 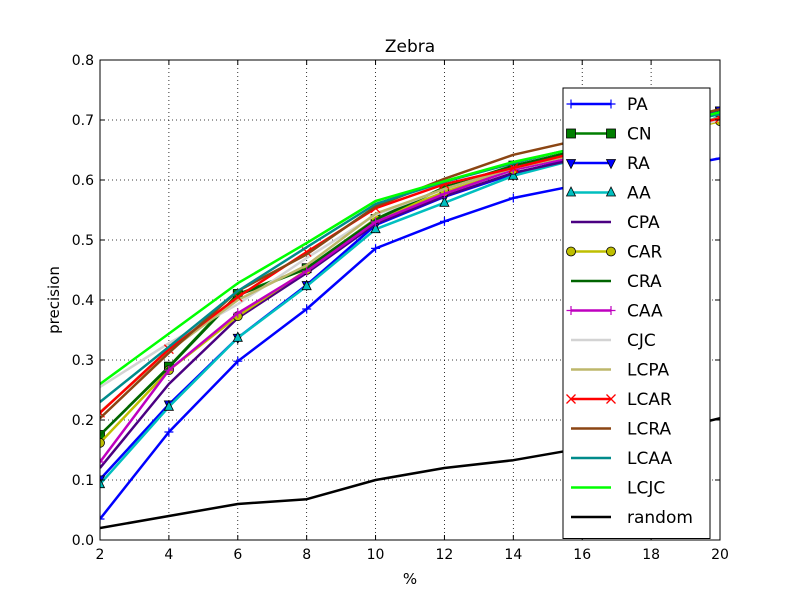 I want to click on data-point-car, so click(x=102, y=442).